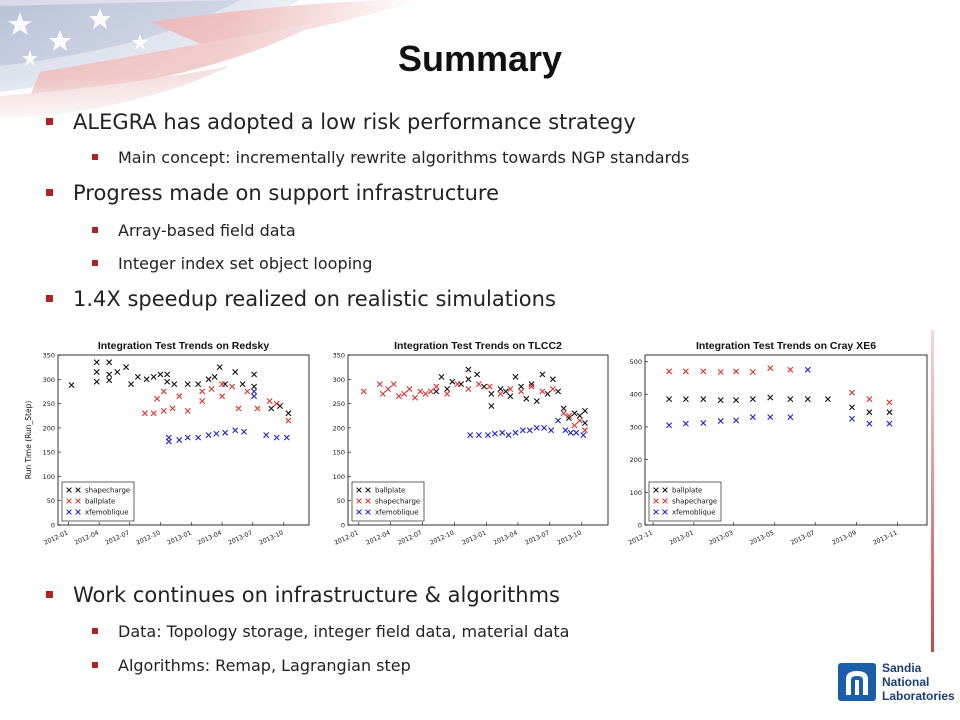  What do you see at coordinates (271, 537) in the screenshot?
I see `x-tick-label: 2013-10` at bounding box center [271, 537].